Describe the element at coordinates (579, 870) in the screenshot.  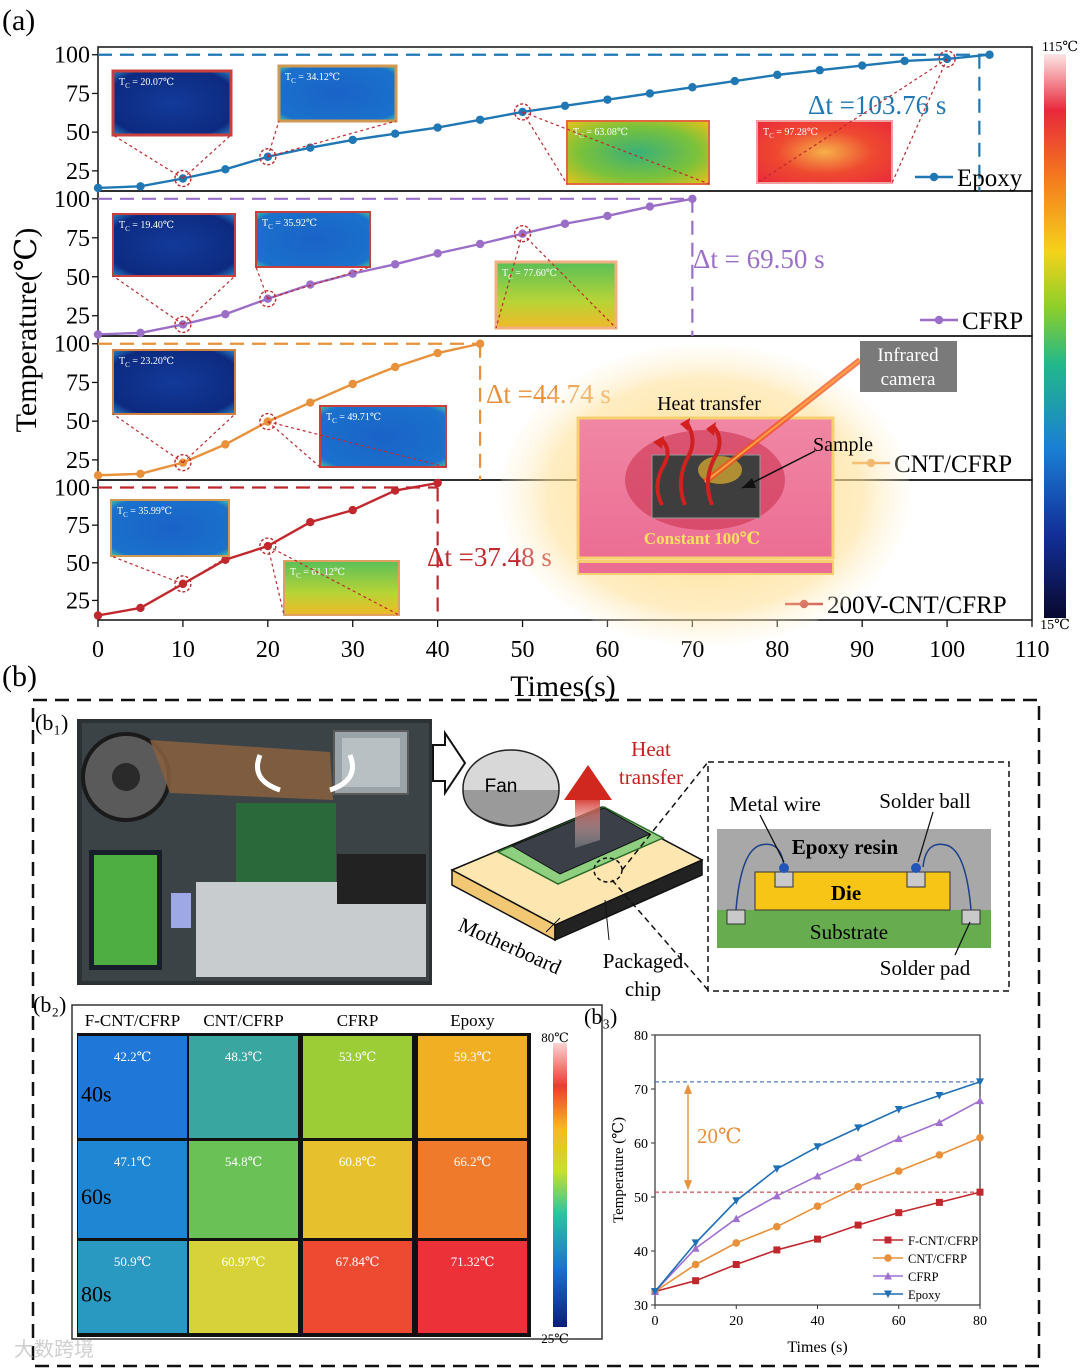
I see `chip-illustration` at that location.